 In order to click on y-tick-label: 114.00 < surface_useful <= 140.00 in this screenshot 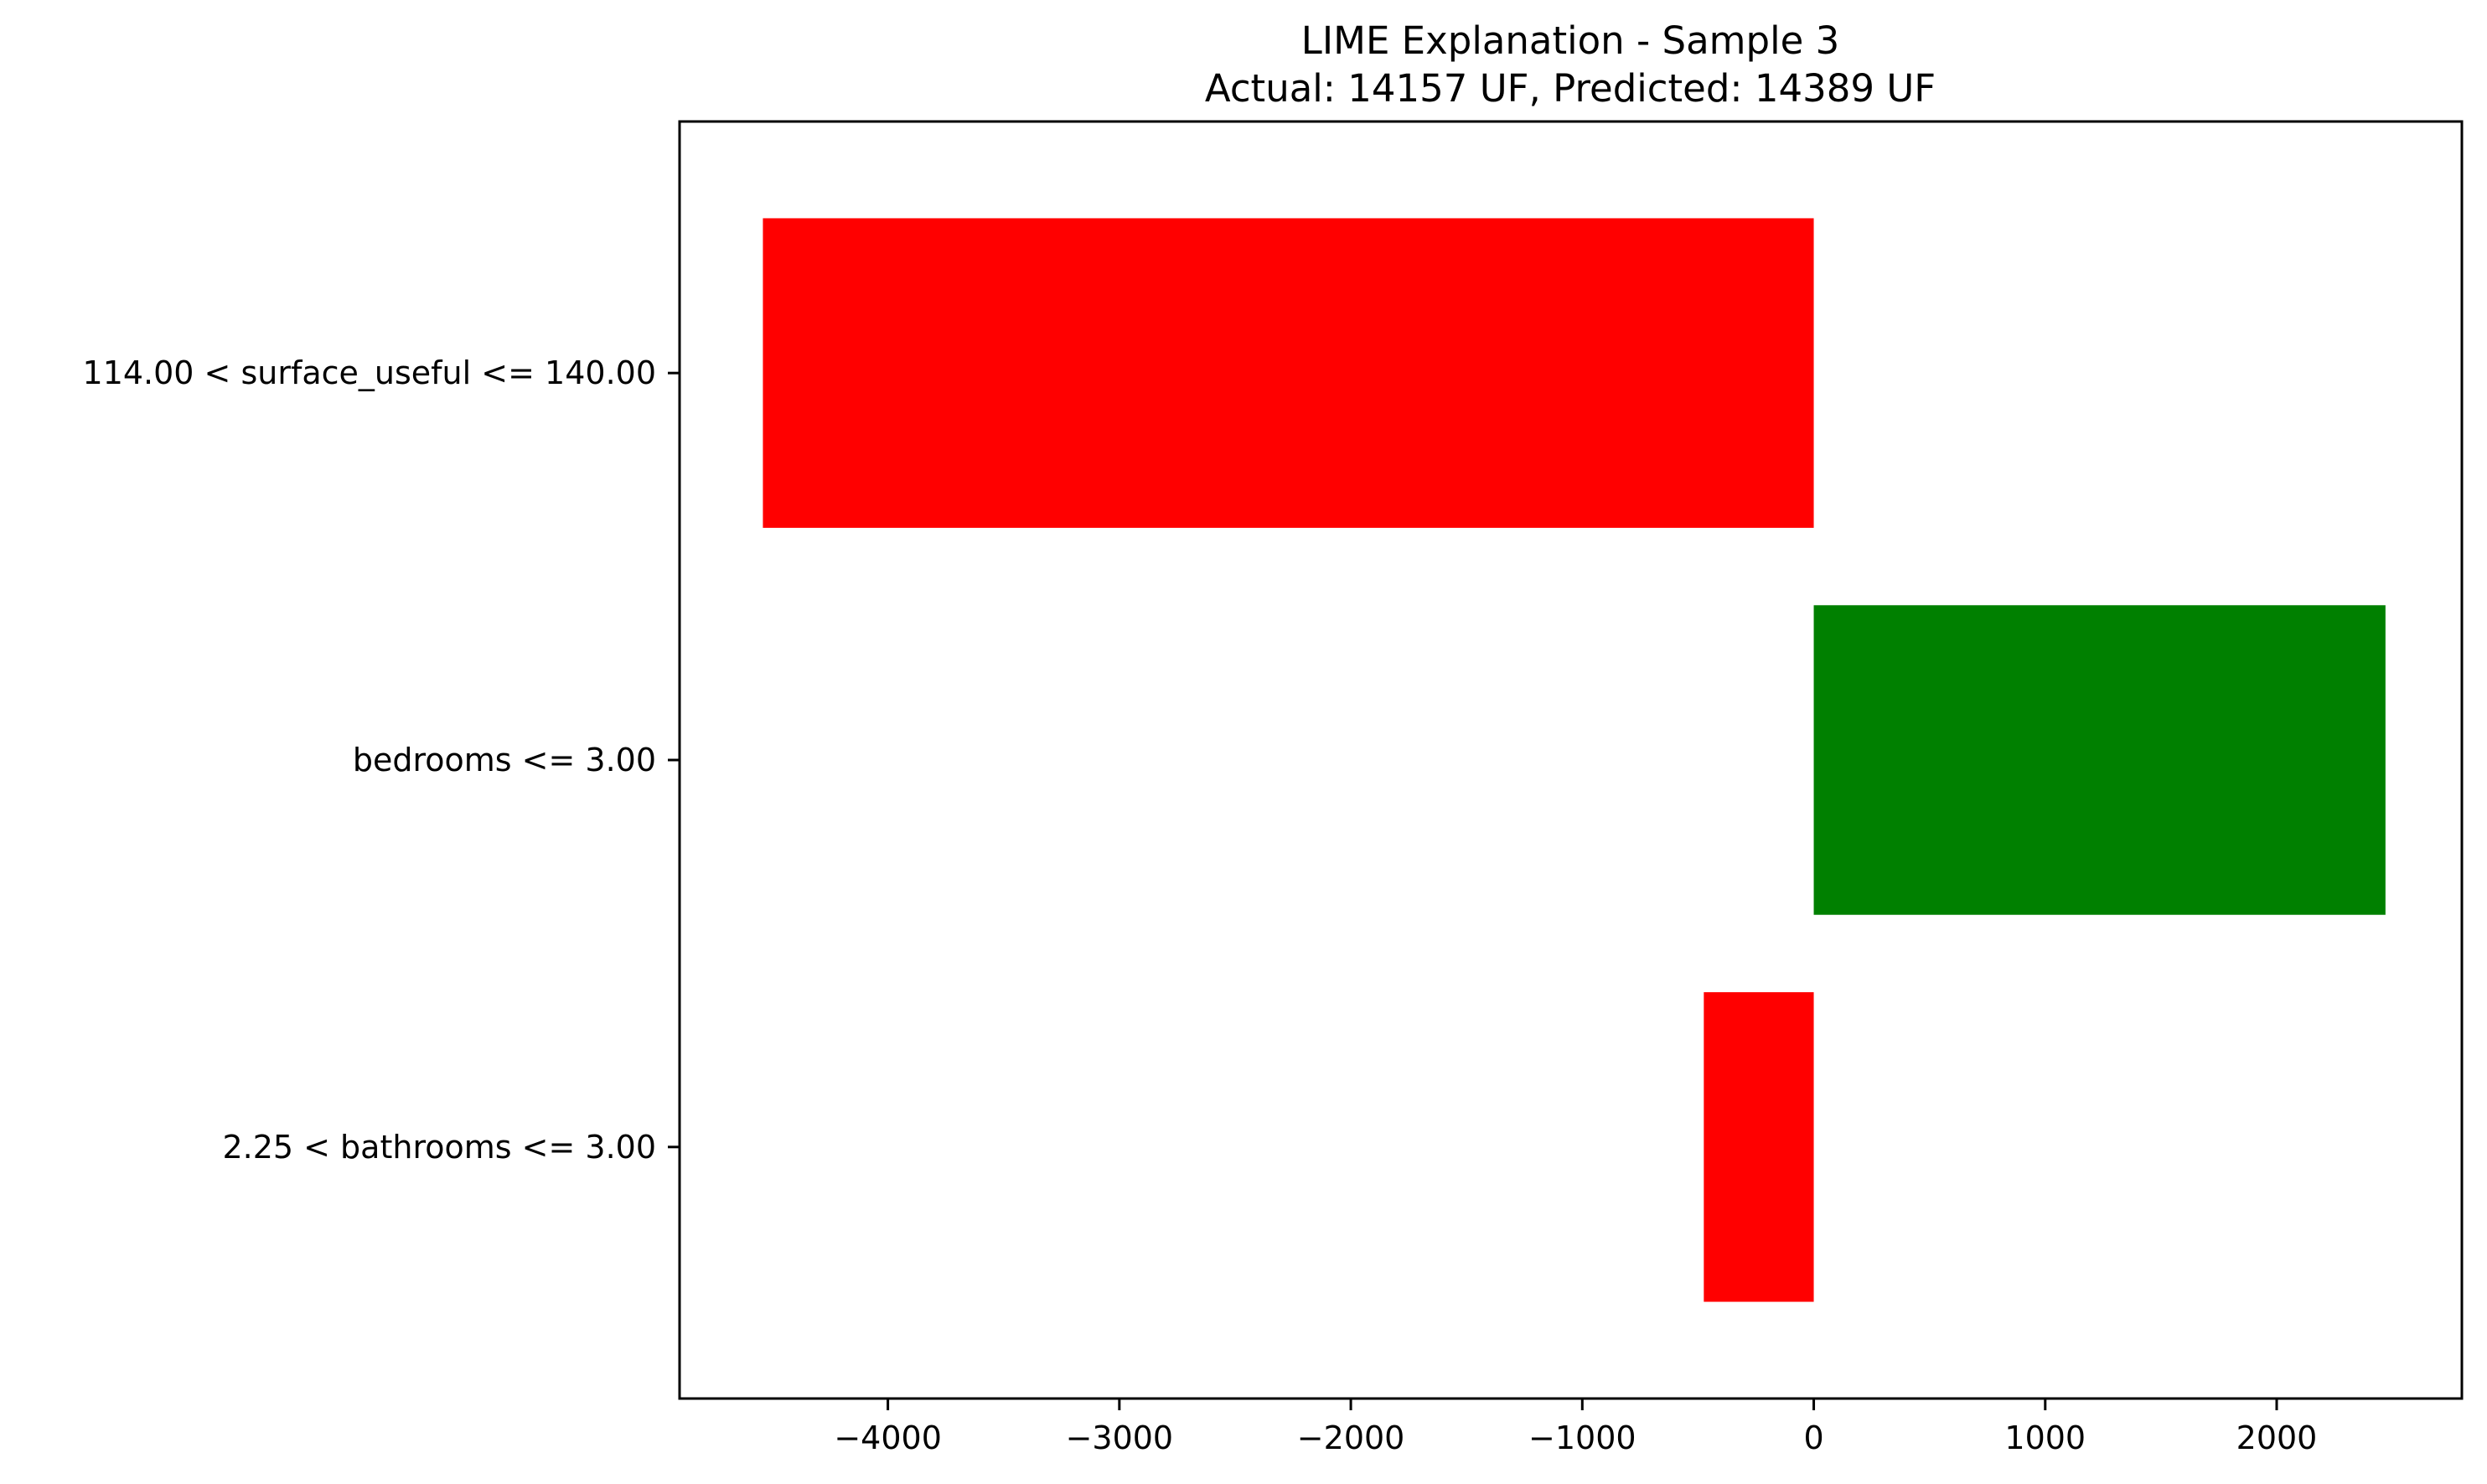, I will do `click(370, 373)`.